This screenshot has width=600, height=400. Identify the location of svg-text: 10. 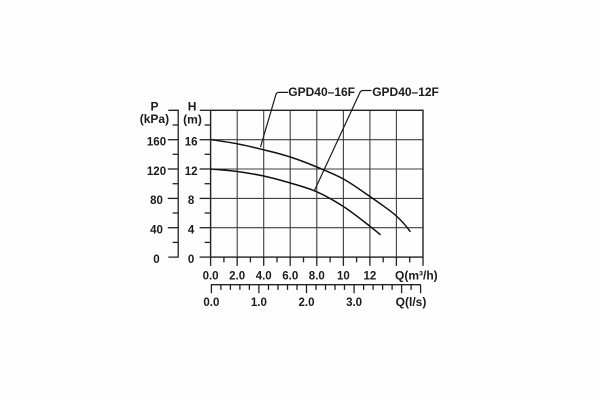
(343, 276).